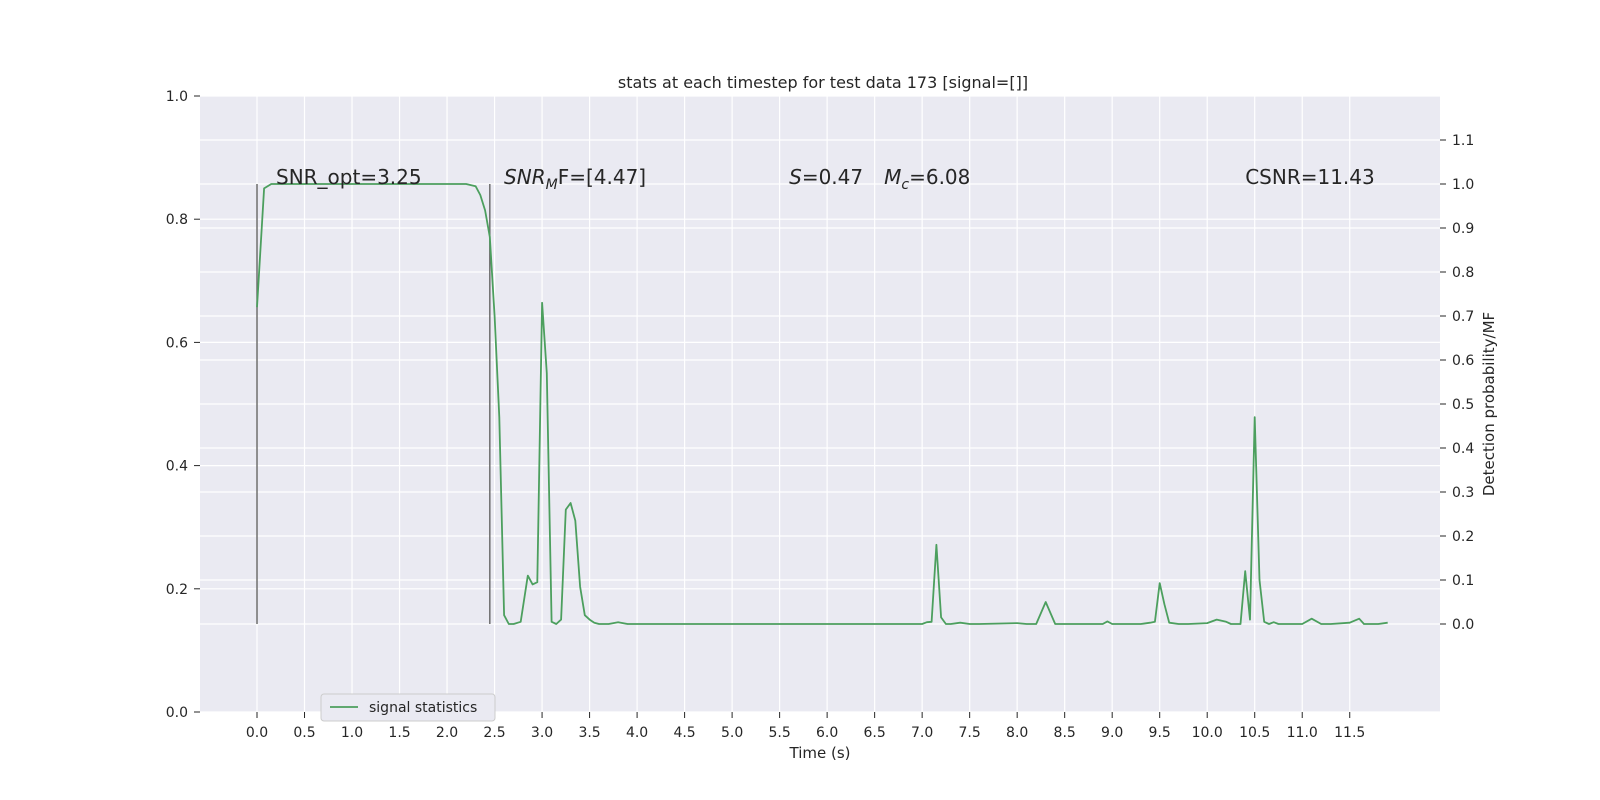  Describe the element at coordinates (177, 467) in the screenshot. I see `y-tick-label: 0.4` at that location.